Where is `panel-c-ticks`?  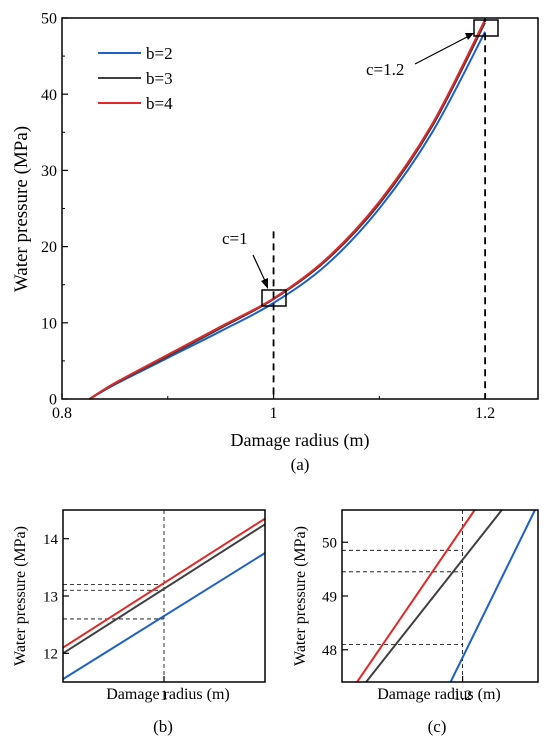 panel-c-ticks is located at coordinates (403, 611).